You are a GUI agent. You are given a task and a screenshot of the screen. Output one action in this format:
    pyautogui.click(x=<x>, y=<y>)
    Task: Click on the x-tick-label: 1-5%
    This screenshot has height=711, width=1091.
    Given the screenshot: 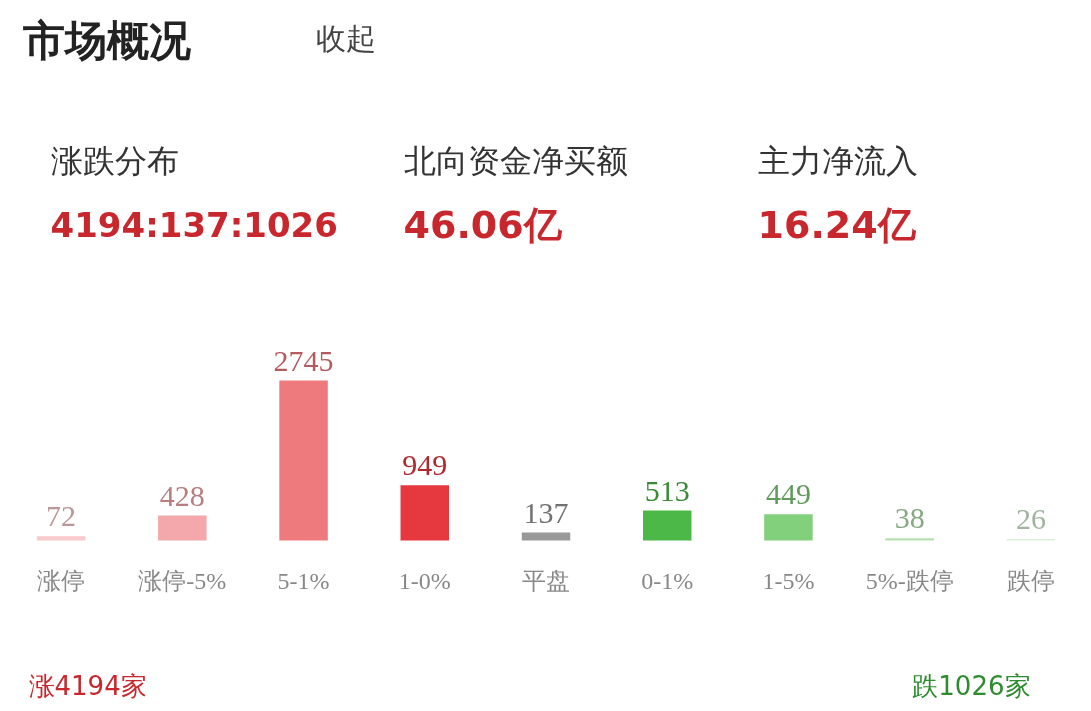 What is the action you would take?
    pyautogui.click(x=788, y=580)
    